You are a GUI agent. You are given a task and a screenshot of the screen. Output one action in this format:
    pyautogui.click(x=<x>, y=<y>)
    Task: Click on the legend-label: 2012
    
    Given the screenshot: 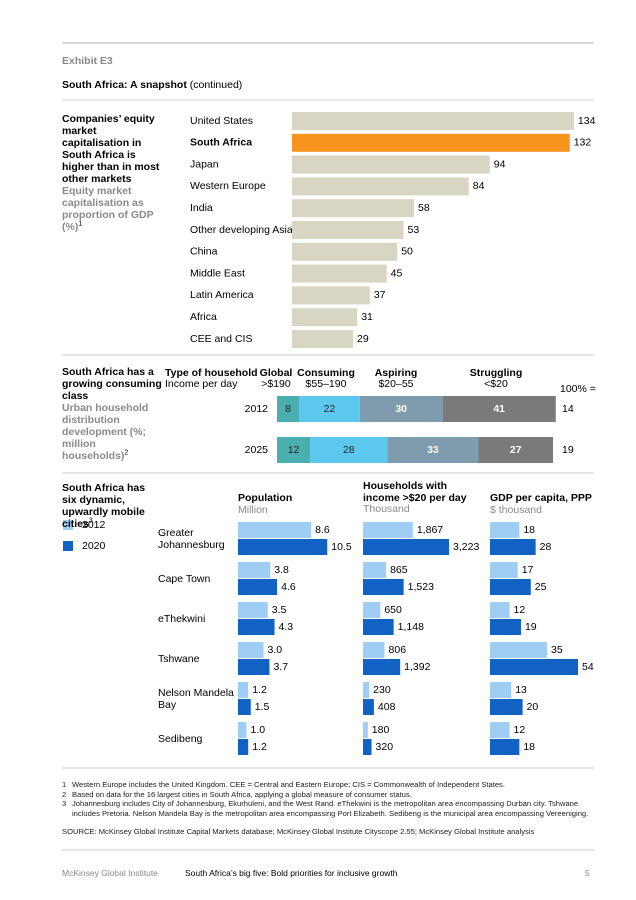 What is the action you would take?
    pyautogui.click(x=94, y=525)
    